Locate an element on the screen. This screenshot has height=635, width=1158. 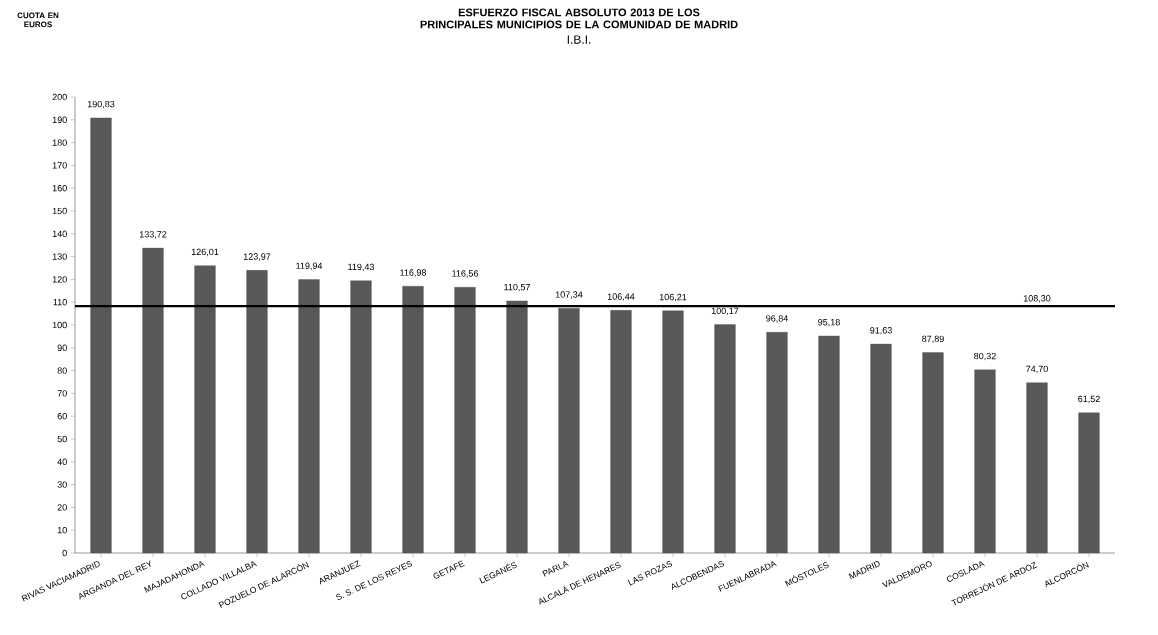
y-tick-label: 0 is located at coordinates (64, 553).